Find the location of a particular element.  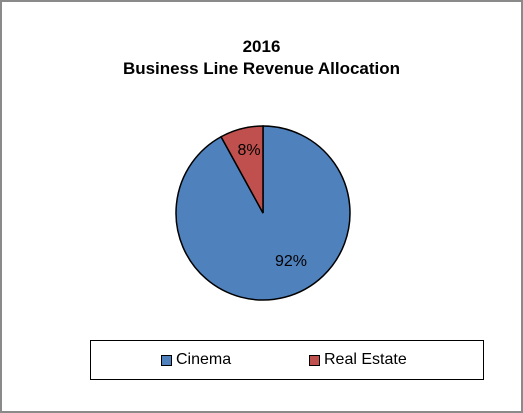

chart-legend: Cinema Real Estate is located at coordinates (287, 360).